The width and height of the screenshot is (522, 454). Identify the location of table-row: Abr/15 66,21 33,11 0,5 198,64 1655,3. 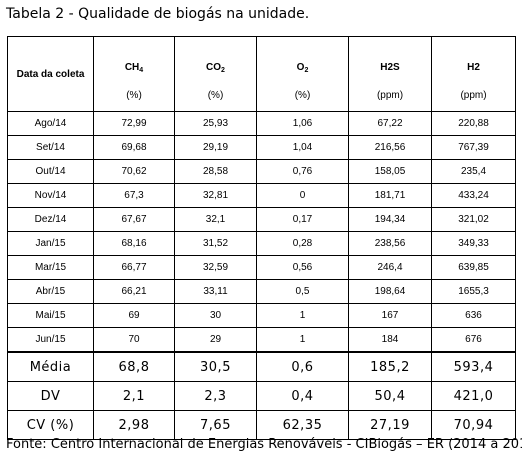
(261, 291).